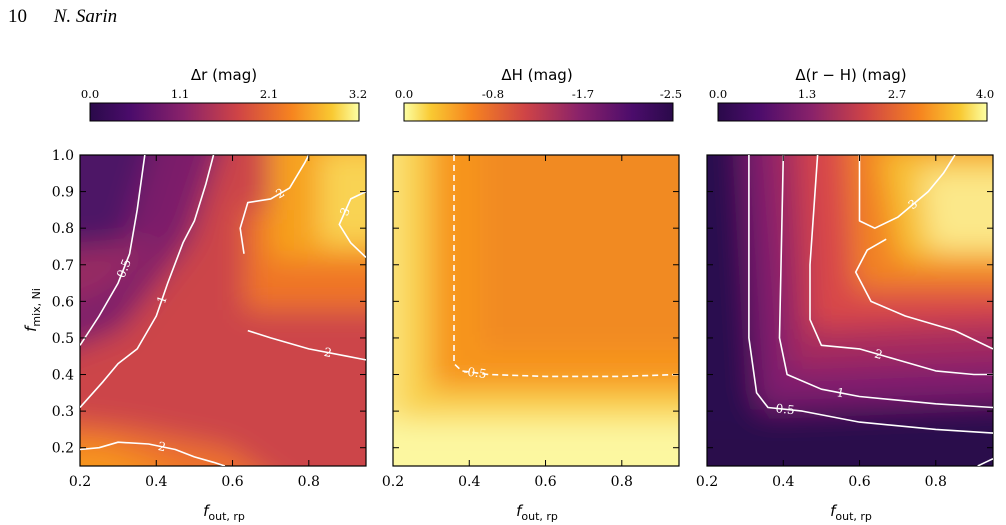 This screenshot has height=525, width=1006. I want to click on colorbar-middle: ΔH (mag) 0.0 -0.8 -1.7 -2.5, so click(538, 94).